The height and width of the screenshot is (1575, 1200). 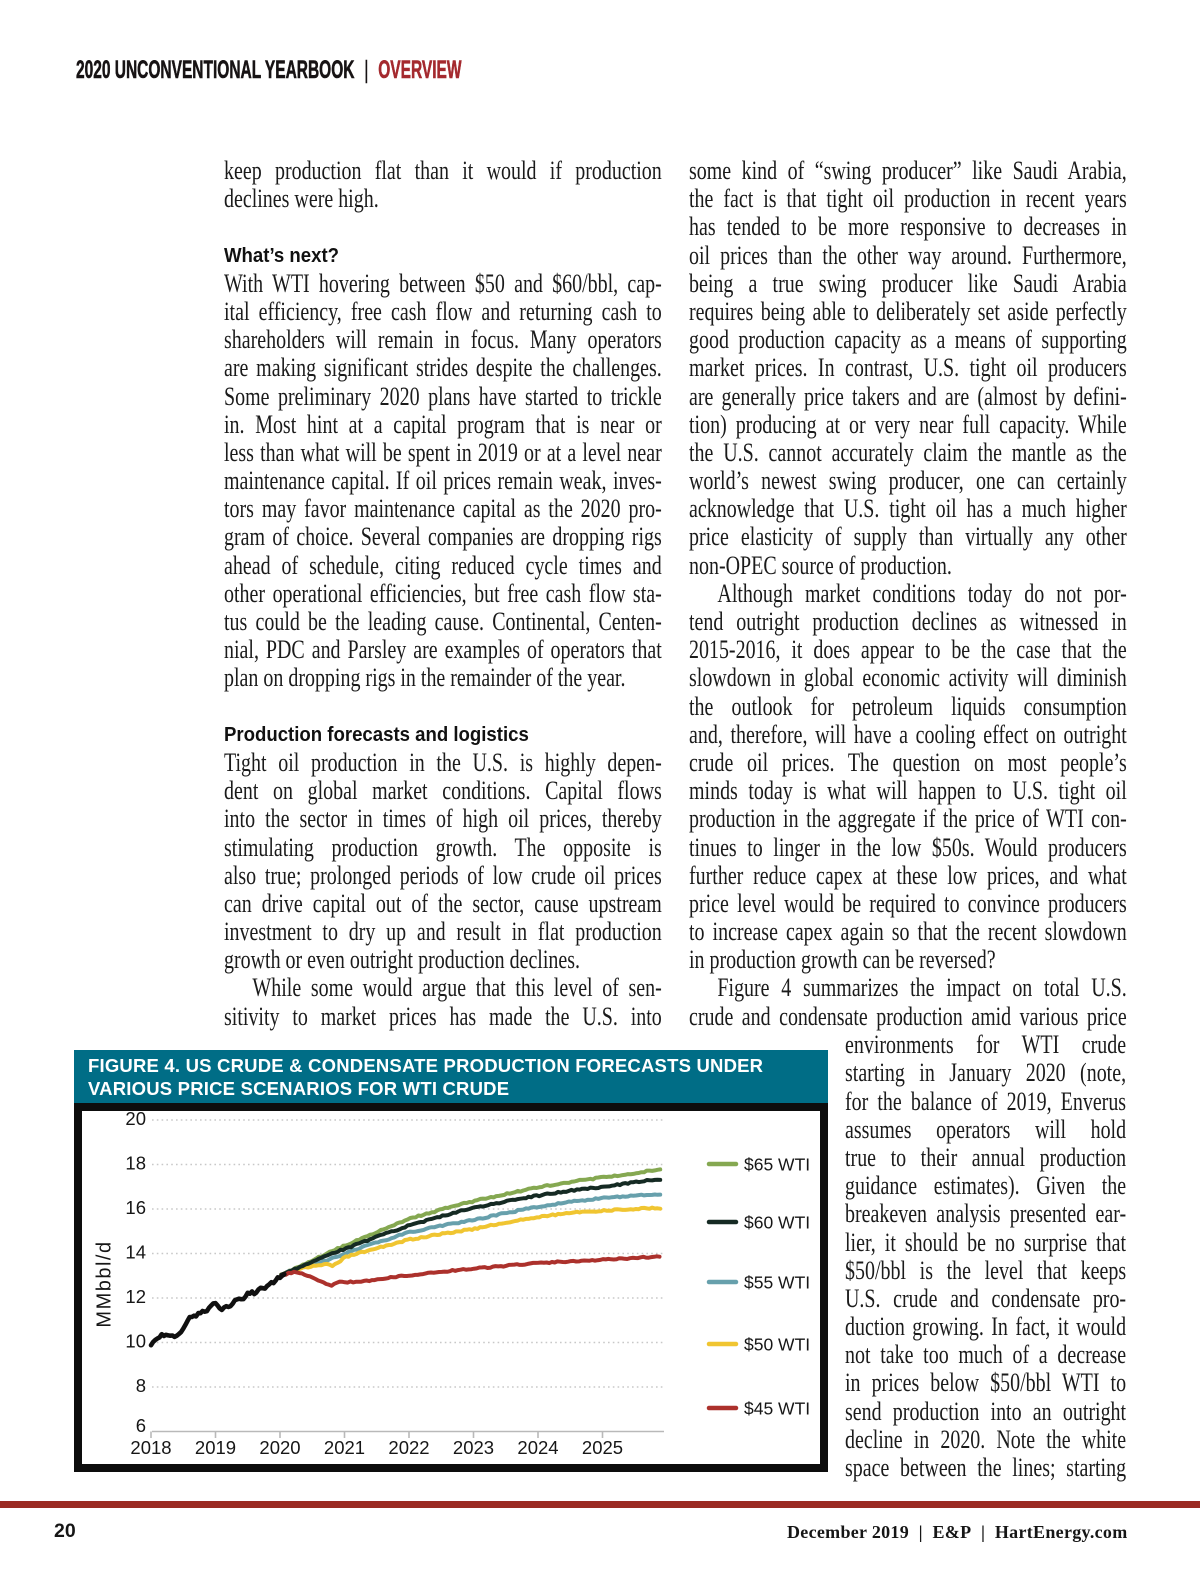 I want to click on svg-text: 2022, so click(x=408, y=1447).